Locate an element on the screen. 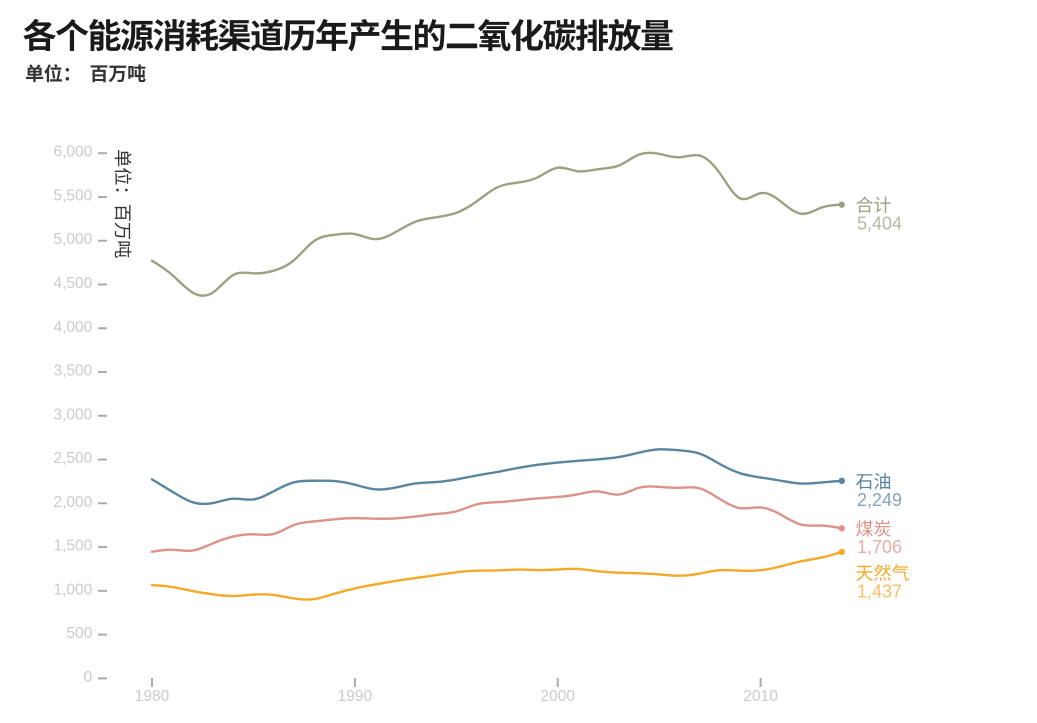  svg-text: 4,000 is located at coordinates (73, 327).